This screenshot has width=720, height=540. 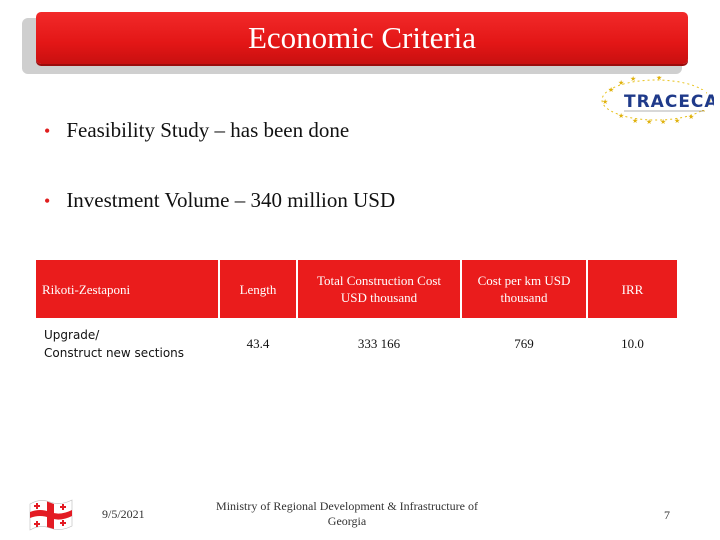 What do you see at coordinates (379, 343) in the screenshot?
I see `table-cell-total-cost: 333 166` at bounding box center [379, 343].